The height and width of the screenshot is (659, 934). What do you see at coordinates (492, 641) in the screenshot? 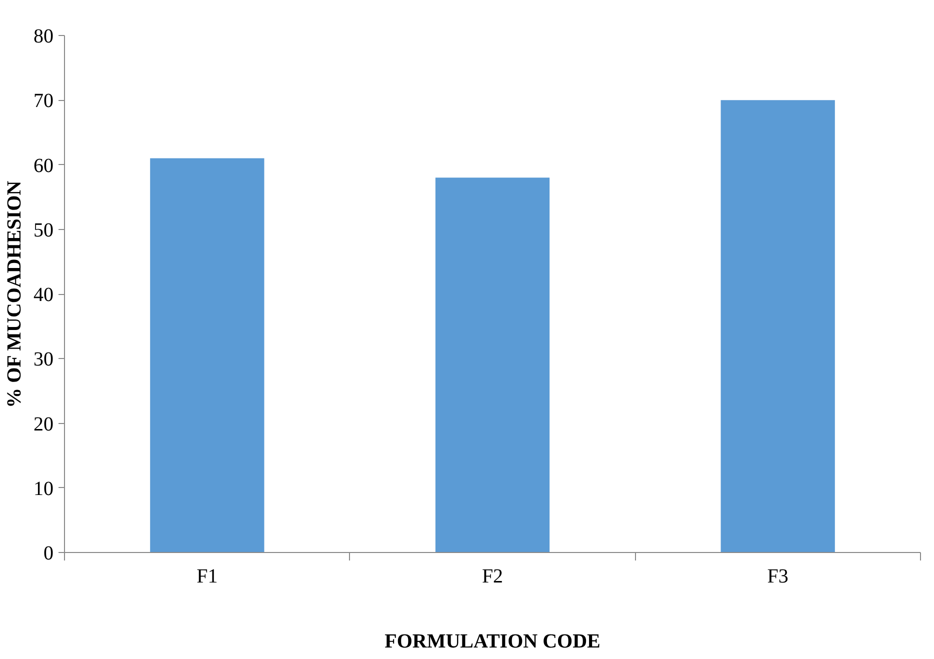
I see `x-axis-title: FORMULATION CODE` at bounding box center [492, 641].